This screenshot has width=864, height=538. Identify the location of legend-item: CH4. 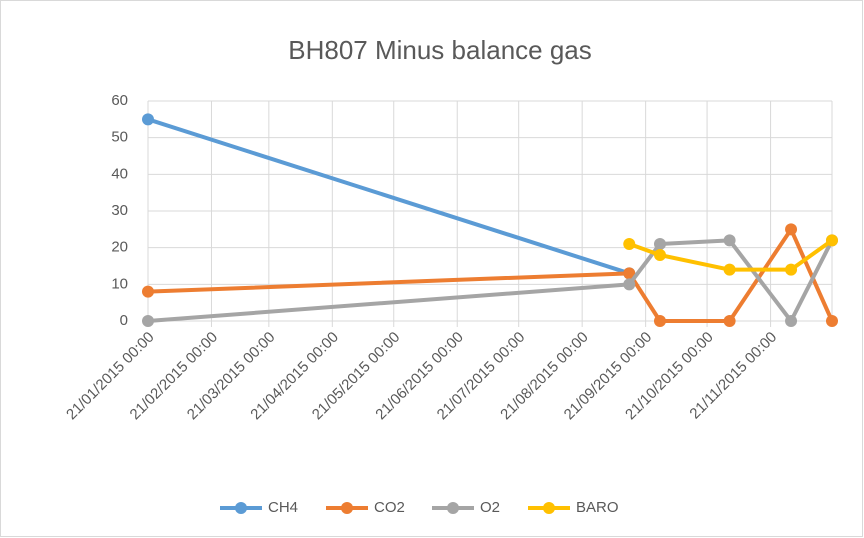
(259, 507).